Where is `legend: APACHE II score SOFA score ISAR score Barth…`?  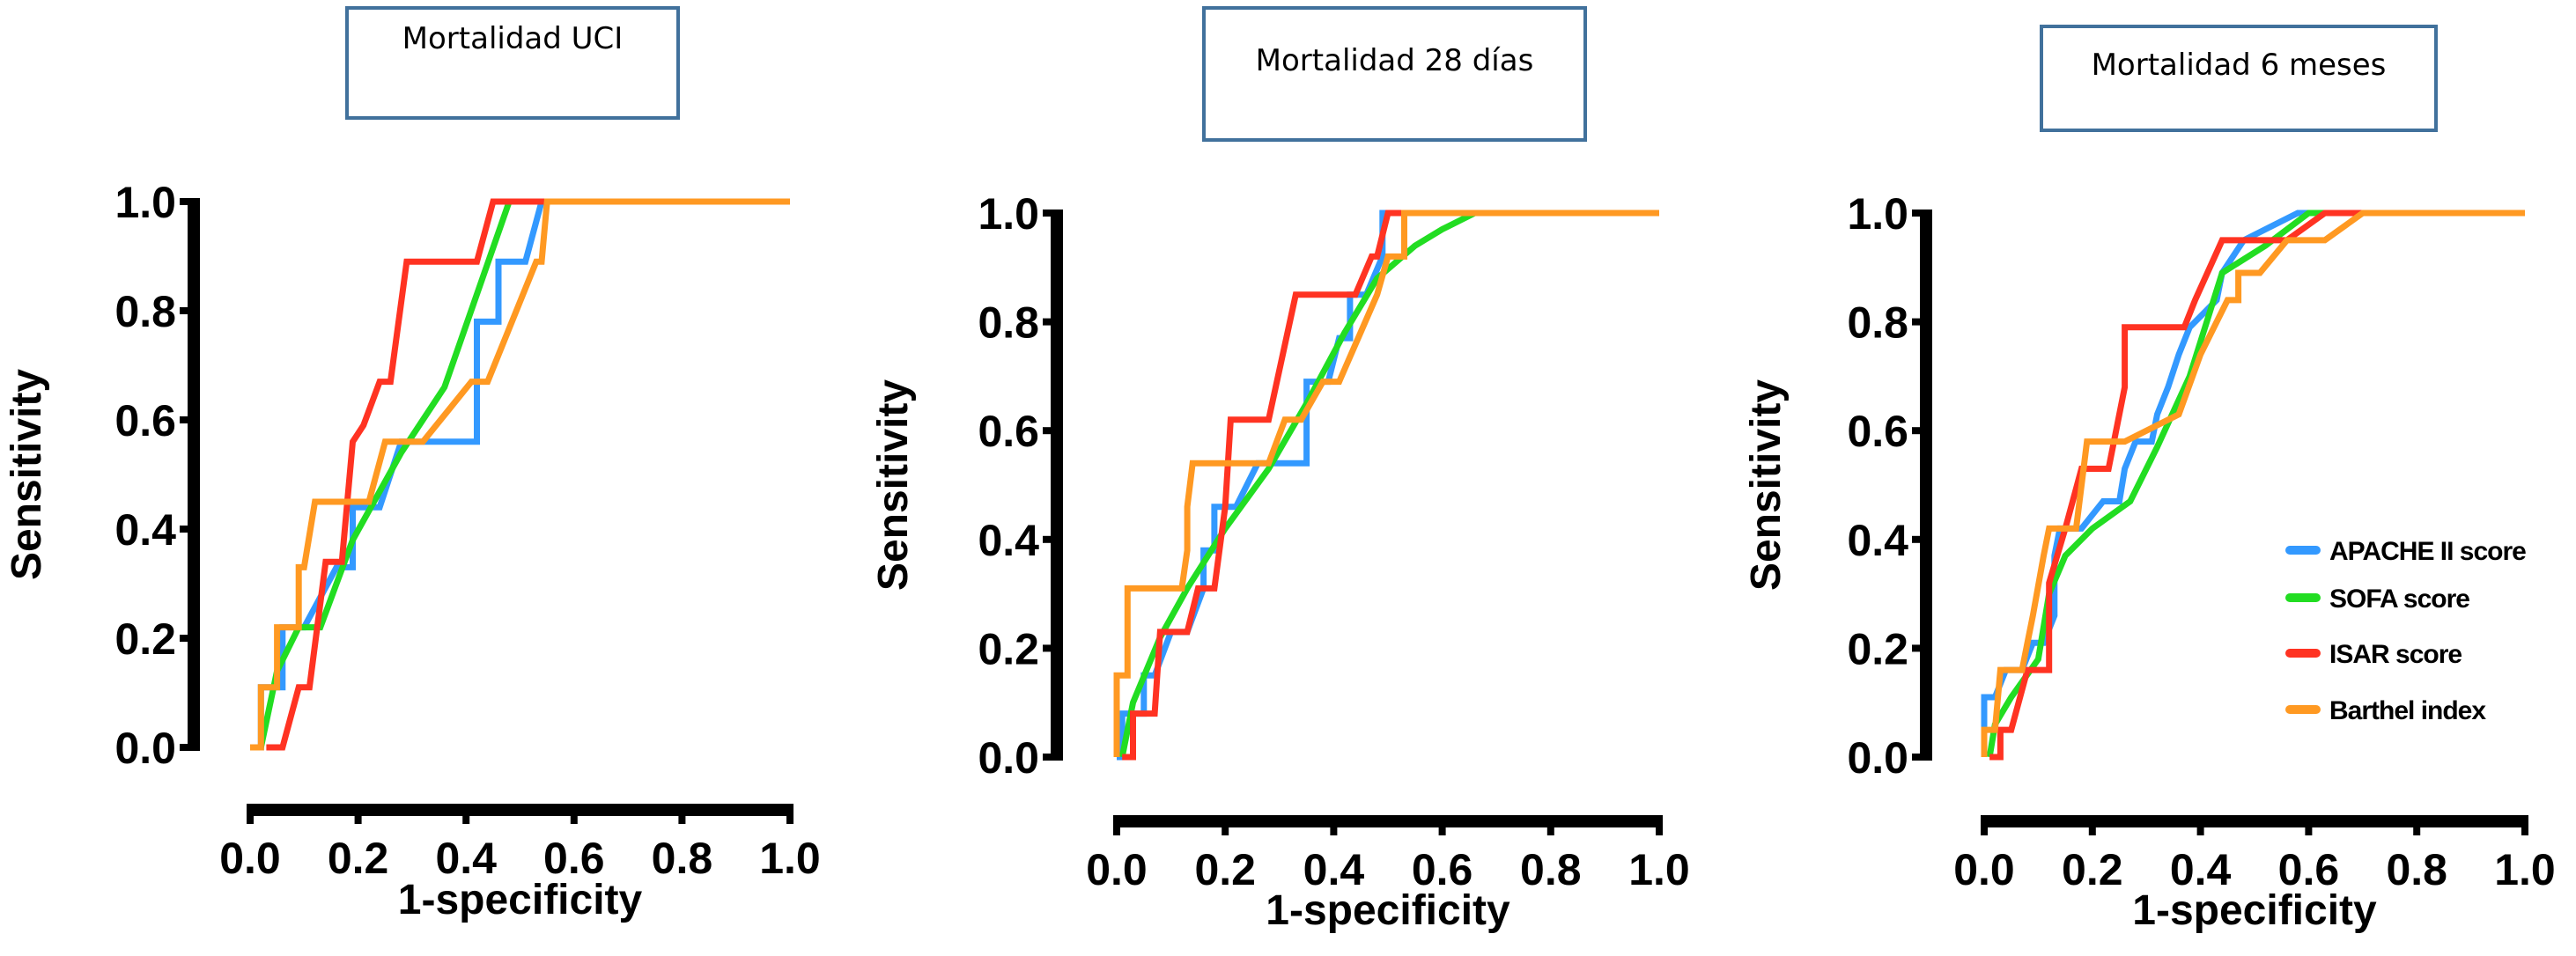 legend: APACHE II score SOFA score ISAR score Barth… is located at coordinates (2406, 631).